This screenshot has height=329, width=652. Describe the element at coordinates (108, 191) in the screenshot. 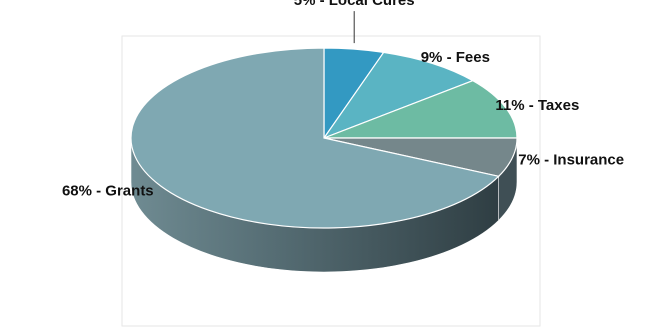

I see `data-label-grants: 68% - Grants` at that location.